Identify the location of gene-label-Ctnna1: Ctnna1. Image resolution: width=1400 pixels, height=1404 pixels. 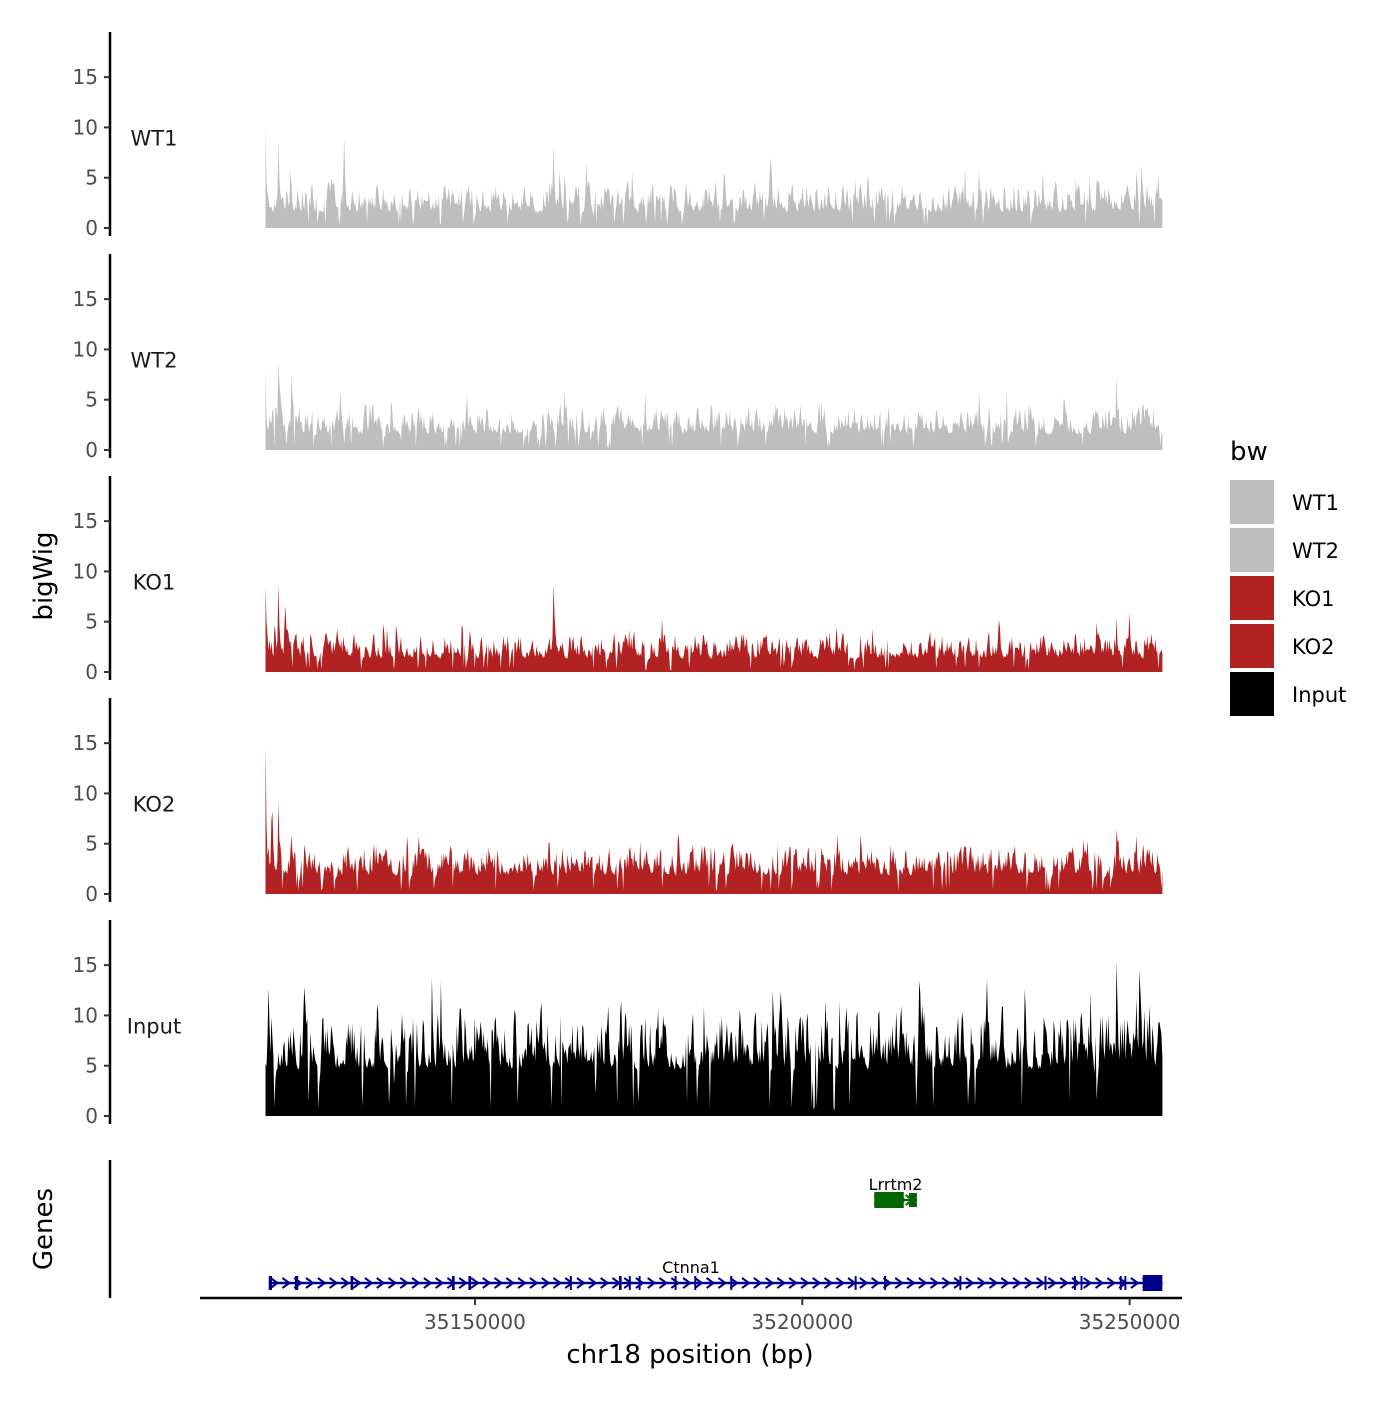
(691, 1267).